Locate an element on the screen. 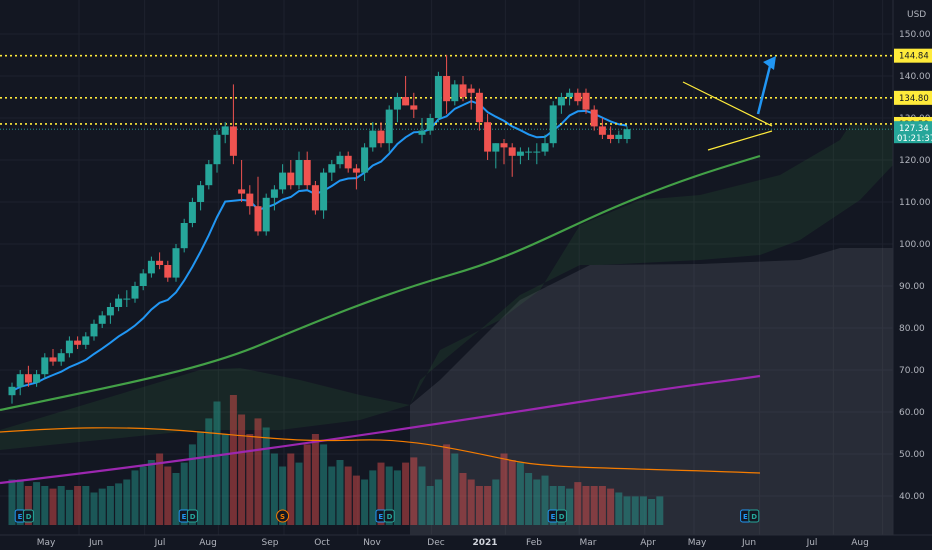 Image resolution: width=932 pixels, height=550 pixels. price-tick-label: 120.00 is located at coordinates (915, 161).